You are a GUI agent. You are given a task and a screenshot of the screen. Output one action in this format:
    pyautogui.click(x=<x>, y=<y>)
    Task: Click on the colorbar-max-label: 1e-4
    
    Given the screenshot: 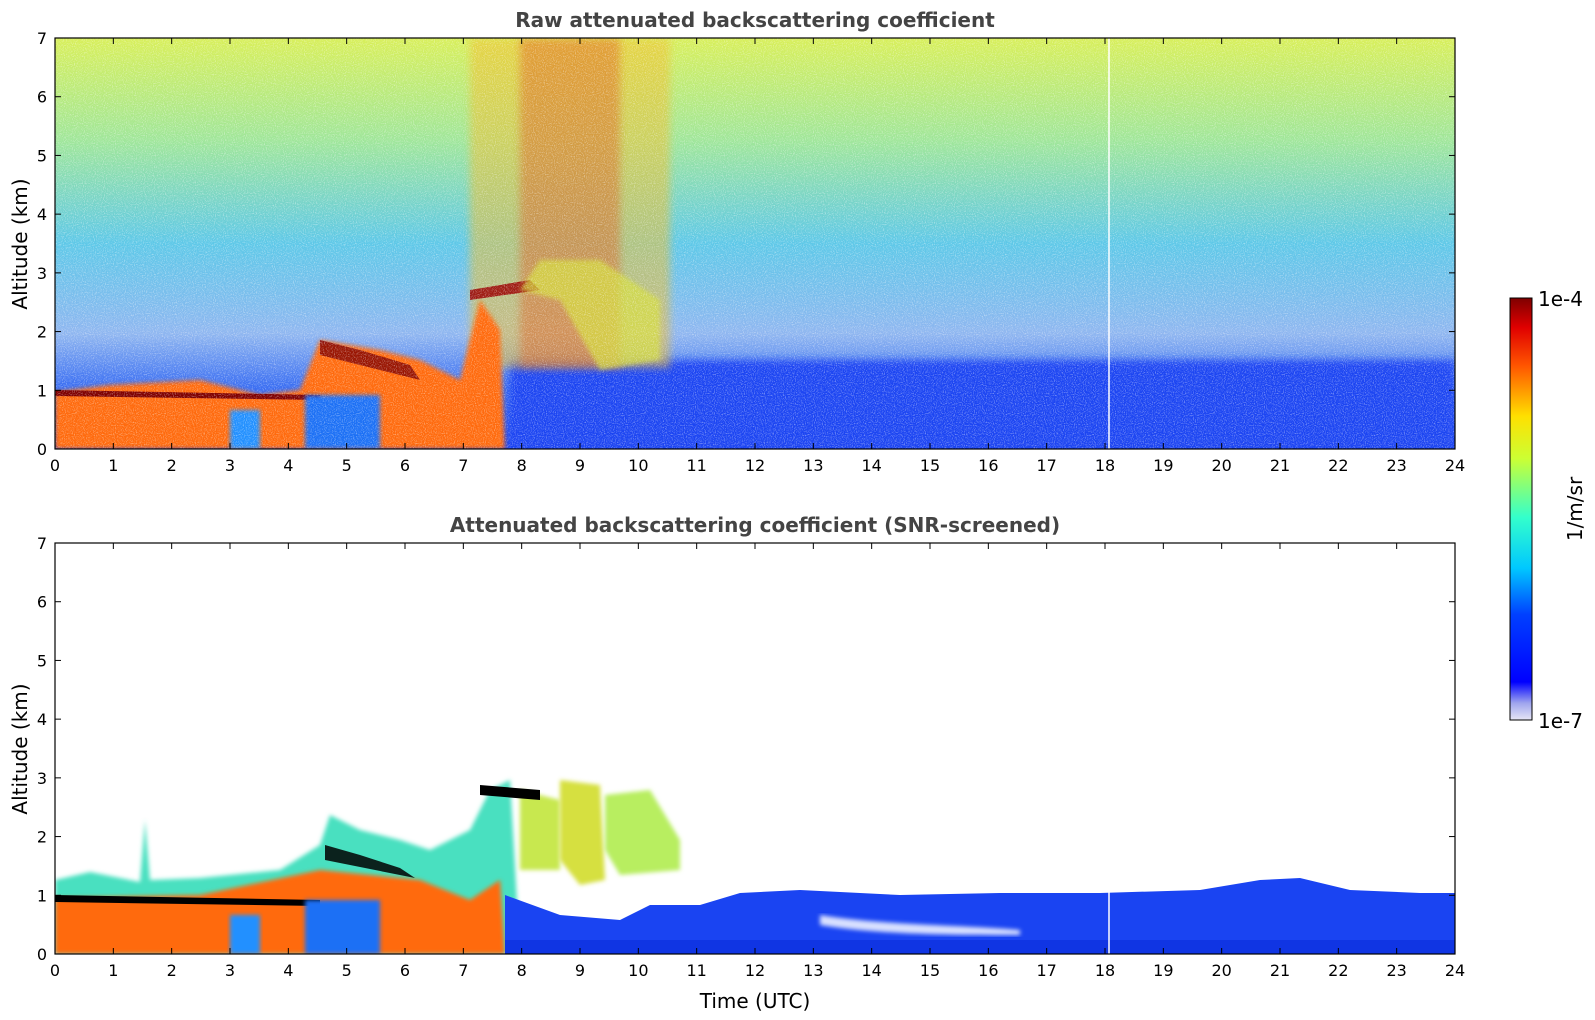 What is the action you would take?
    pyautogui.click(x=1560, y=299)
    